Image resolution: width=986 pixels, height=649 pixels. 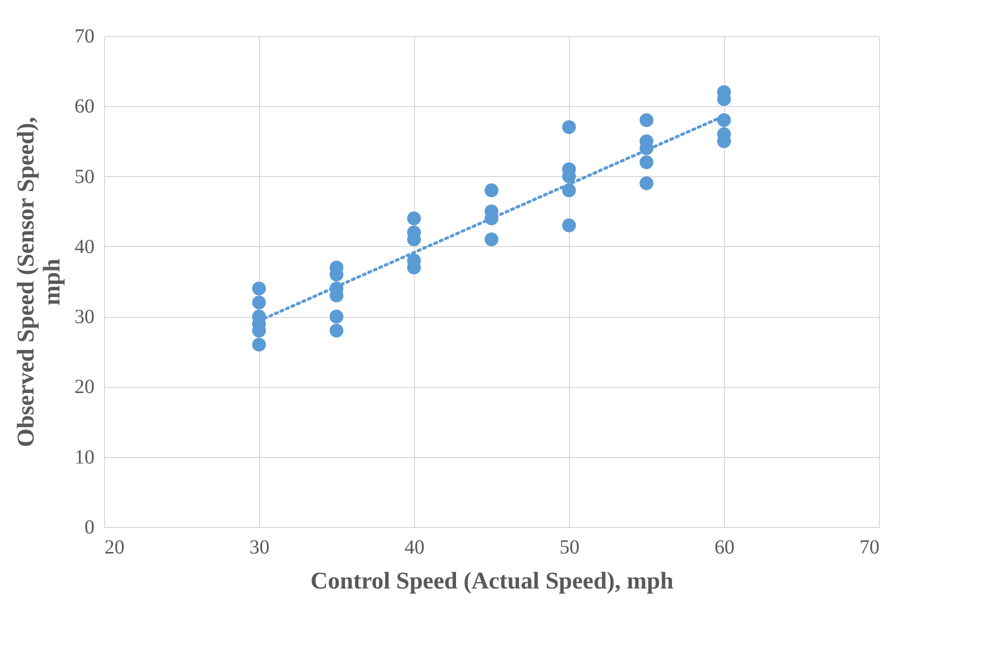 I want to click on y-tick-label: 70, so click(x=84, y=37).